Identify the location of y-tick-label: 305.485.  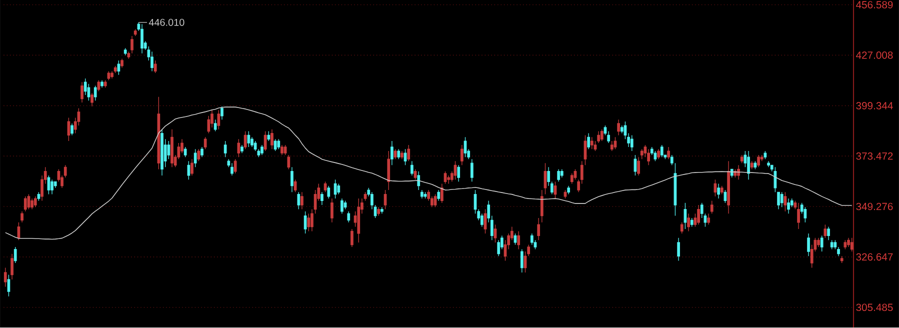
(874, 308).